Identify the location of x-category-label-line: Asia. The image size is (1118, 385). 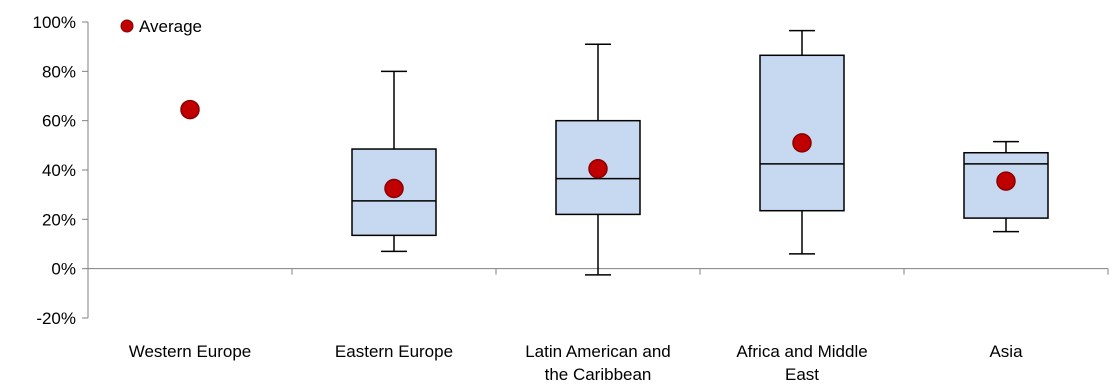
(1006, 351).